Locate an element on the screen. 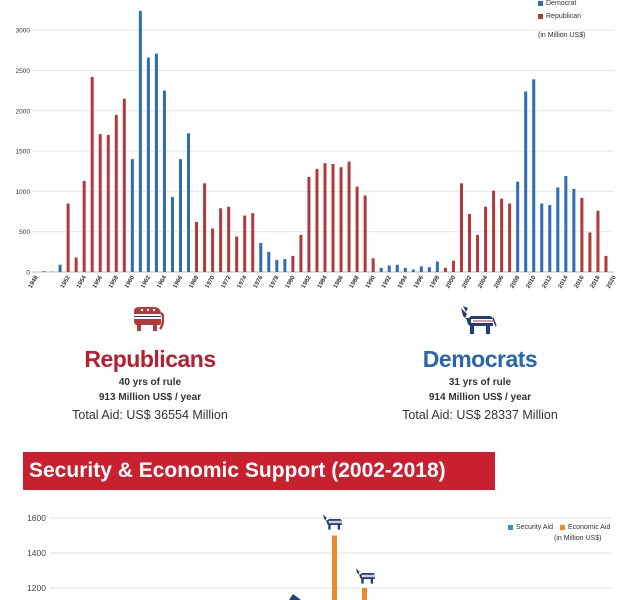 The image size is (629, 600). x-tick-label: 1962 is located at coordinates (146, 281).